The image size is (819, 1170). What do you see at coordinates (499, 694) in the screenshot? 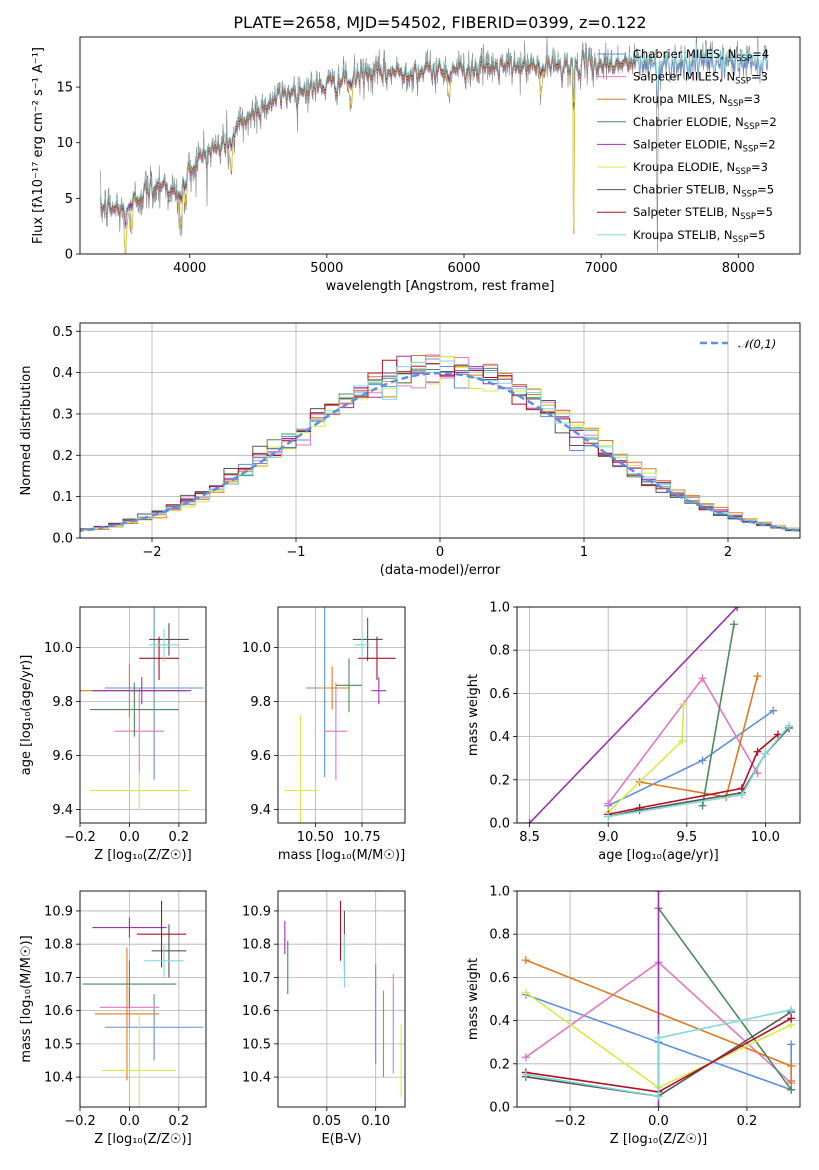
I see `y-tick-label: 0.6` at bounding box center [499, 694].